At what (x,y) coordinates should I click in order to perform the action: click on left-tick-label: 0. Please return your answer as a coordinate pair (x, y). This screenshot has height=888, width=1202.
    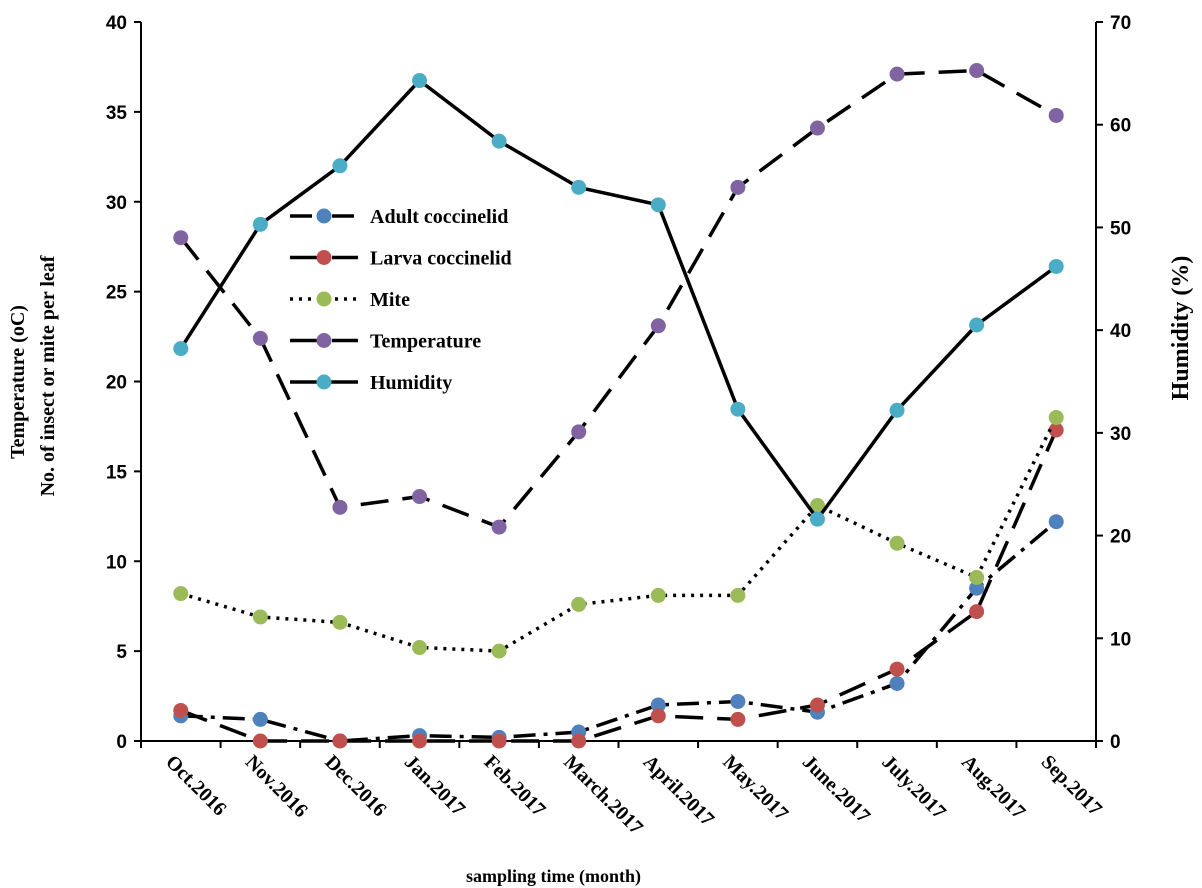
    Looking at the image, I should click on (121, 742).